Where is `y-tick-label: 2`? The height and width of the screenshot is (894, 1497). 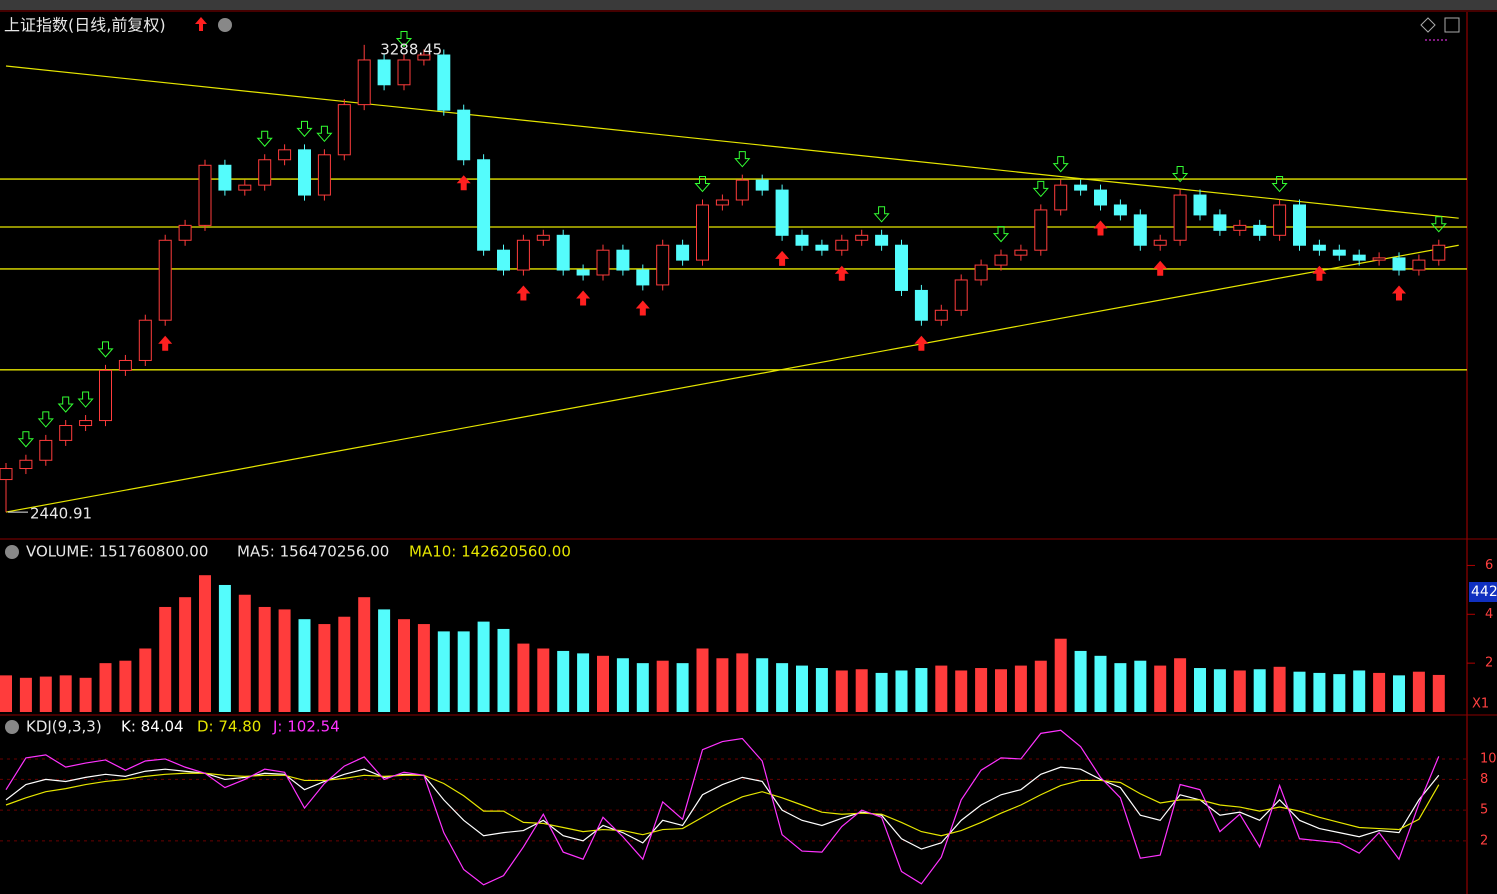
y-tick-label: 2 is located at coordinates (1489, 663).